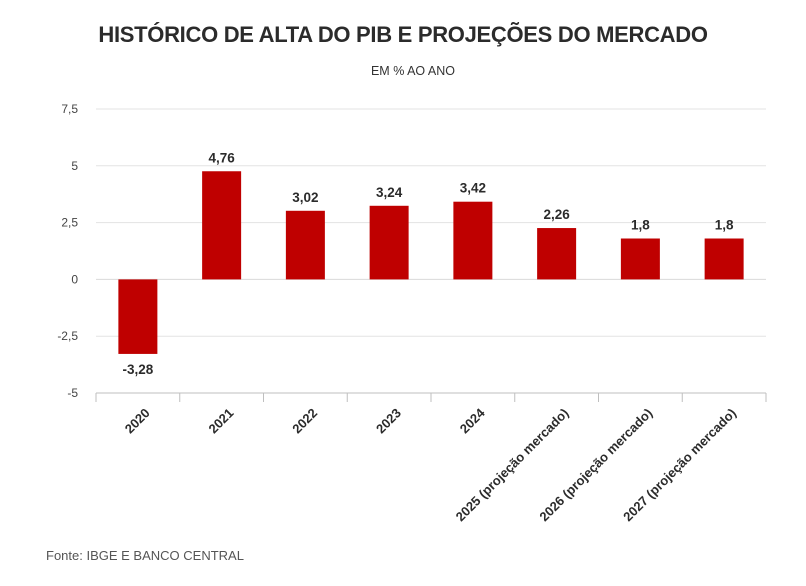 The image size is (806, 586). Describe the element at coordinates (74, 166) in the screenshot. I see `y-tick-label: 5` at that location.